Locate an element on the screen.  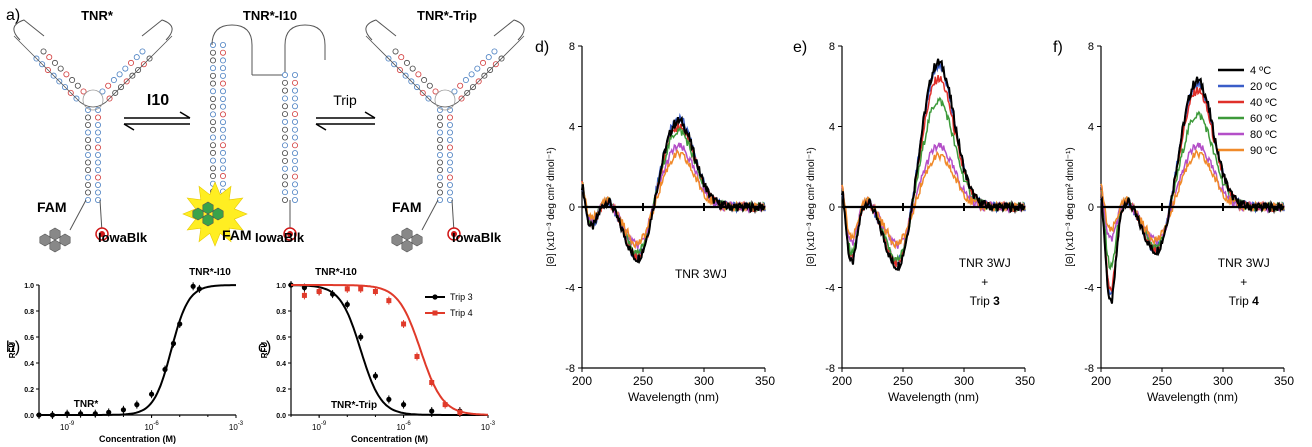
y-axis-label: [Θ] (x10⁻³ deg cm² dmol⁻¹) is located at coordinates (811, 206).